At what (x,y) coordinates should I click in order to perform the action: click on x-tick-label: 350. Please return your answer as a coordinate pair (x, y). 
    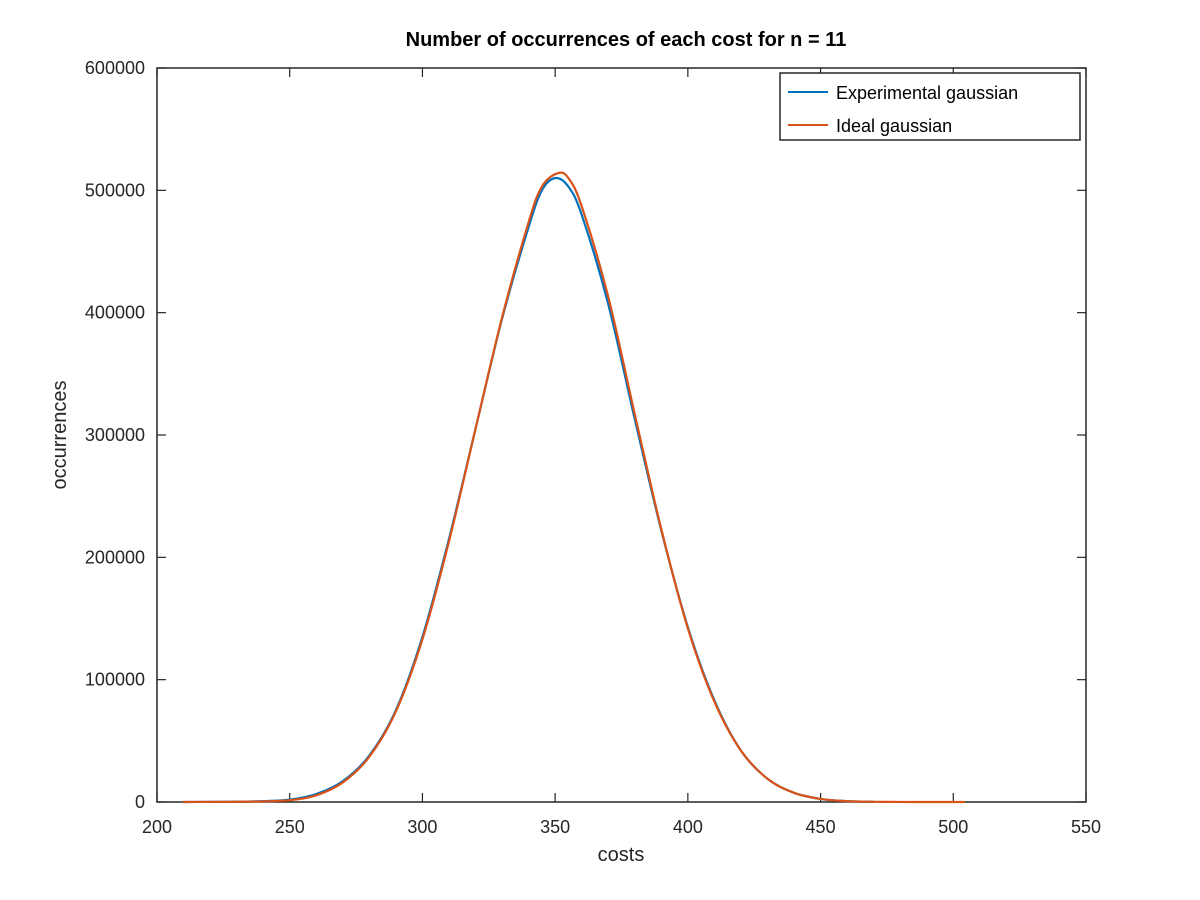
    Looking at the image, I should click on (555, 827).